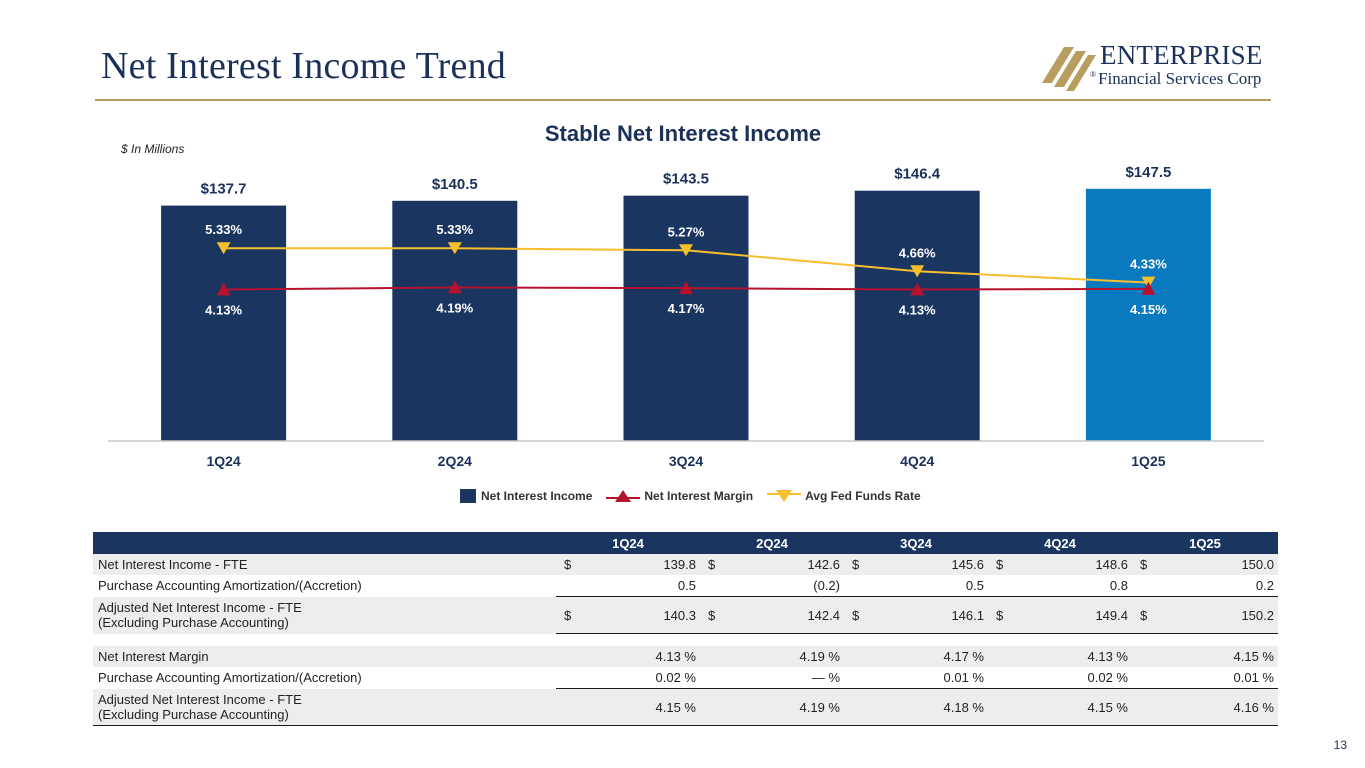 The height and width of the screenshot is (768, 1365). I want to click on table-cell: 0.2, so click(1264, 585).